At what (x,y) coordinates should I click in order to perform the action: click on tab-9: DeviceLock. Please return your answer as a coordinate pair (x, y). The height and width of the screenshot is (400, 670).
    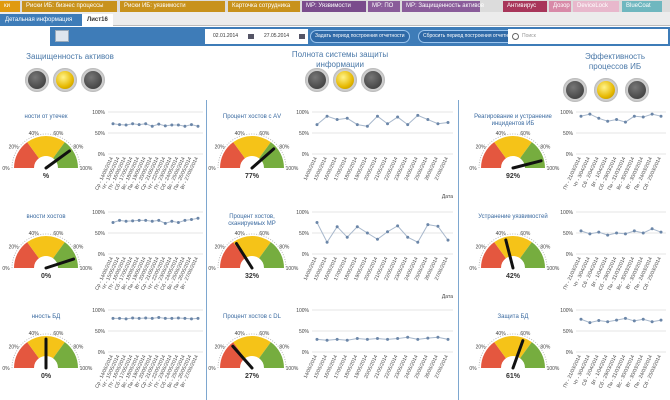
    Looking at the image, I should click on (596, 6).